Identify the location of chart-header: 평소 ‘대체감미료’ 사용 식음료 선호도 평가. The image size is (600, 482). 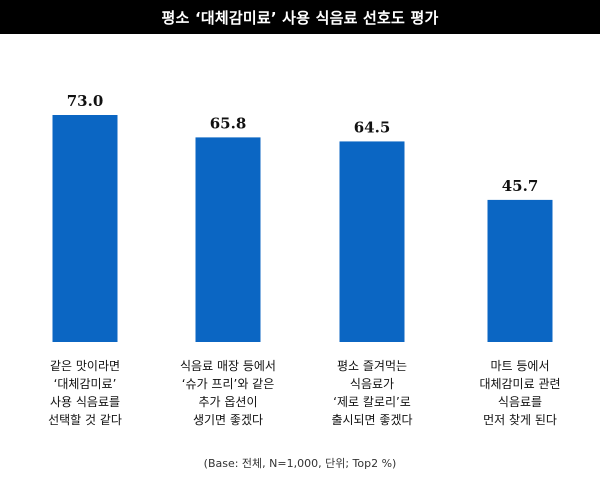
(300, 17).